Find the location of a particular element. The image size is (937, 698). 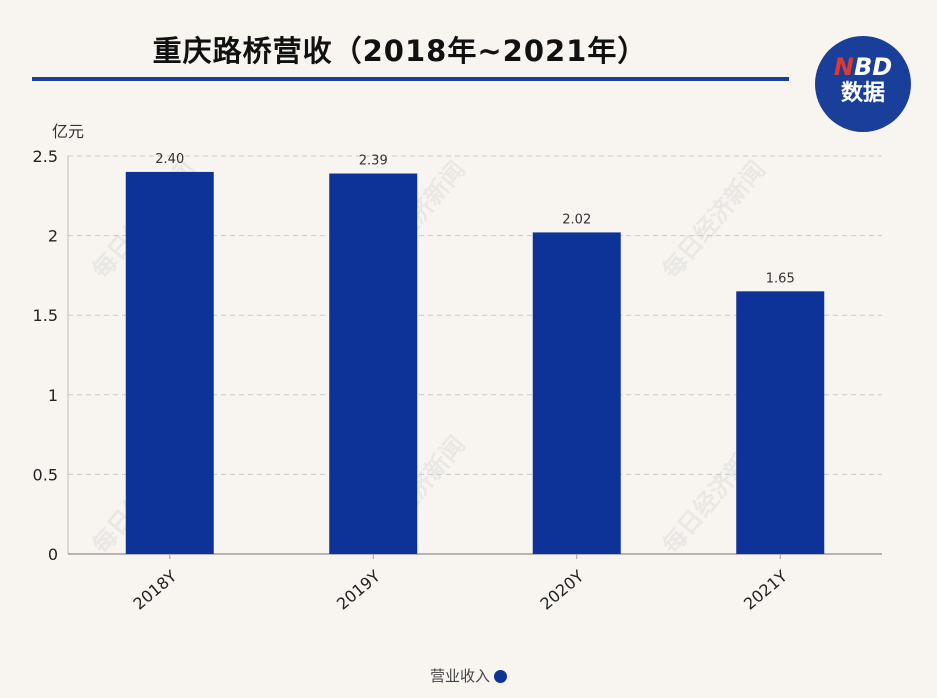

x-tick-label: 2021Y is located at coordinates (765, 589).